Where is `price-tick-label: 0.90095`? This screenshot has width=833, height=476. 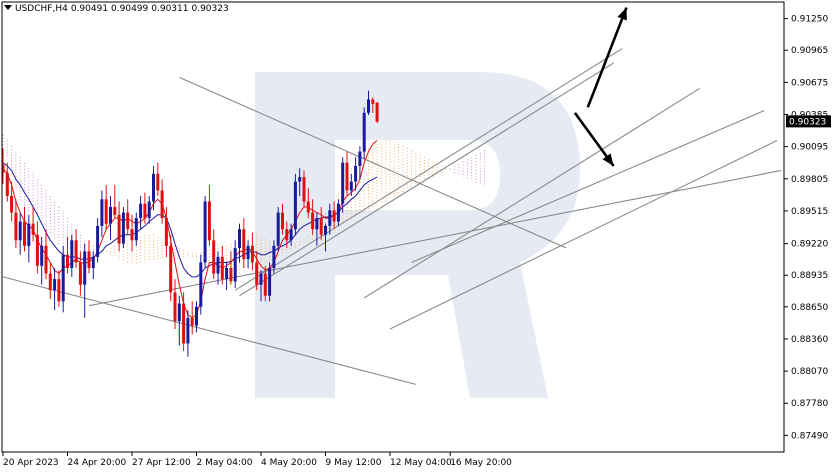
price-tick-label: 0.90095 is located at coordinates (809, 148).